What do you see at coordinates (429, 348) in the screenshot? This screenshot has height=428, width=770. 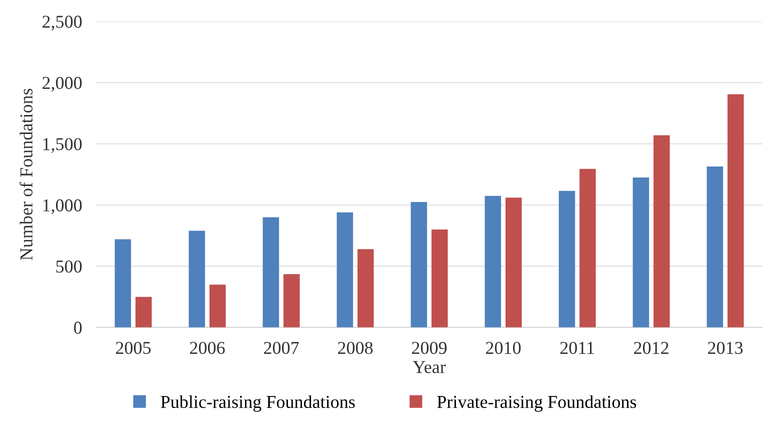 I see `x-tick-label: 2009` at bounding box center [429, 348].